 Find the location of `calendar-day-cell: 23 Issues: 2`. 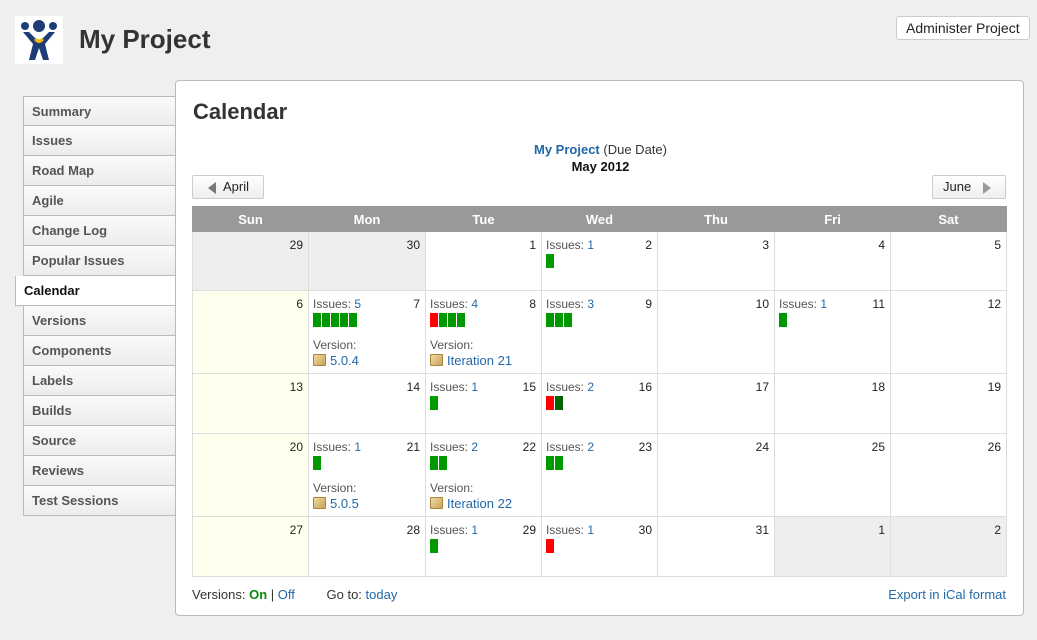

calendar-day-cell: 23 Issues: 2 is located at coordinates (599, 475).